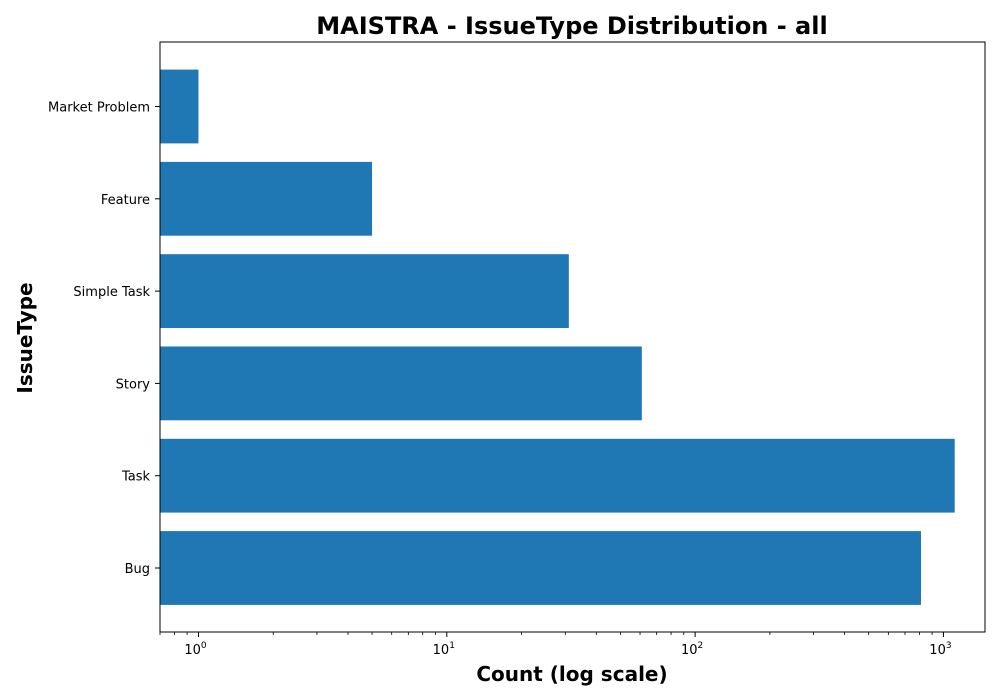  I want to click on y-tick-label-story: Story, so click(133, 384).